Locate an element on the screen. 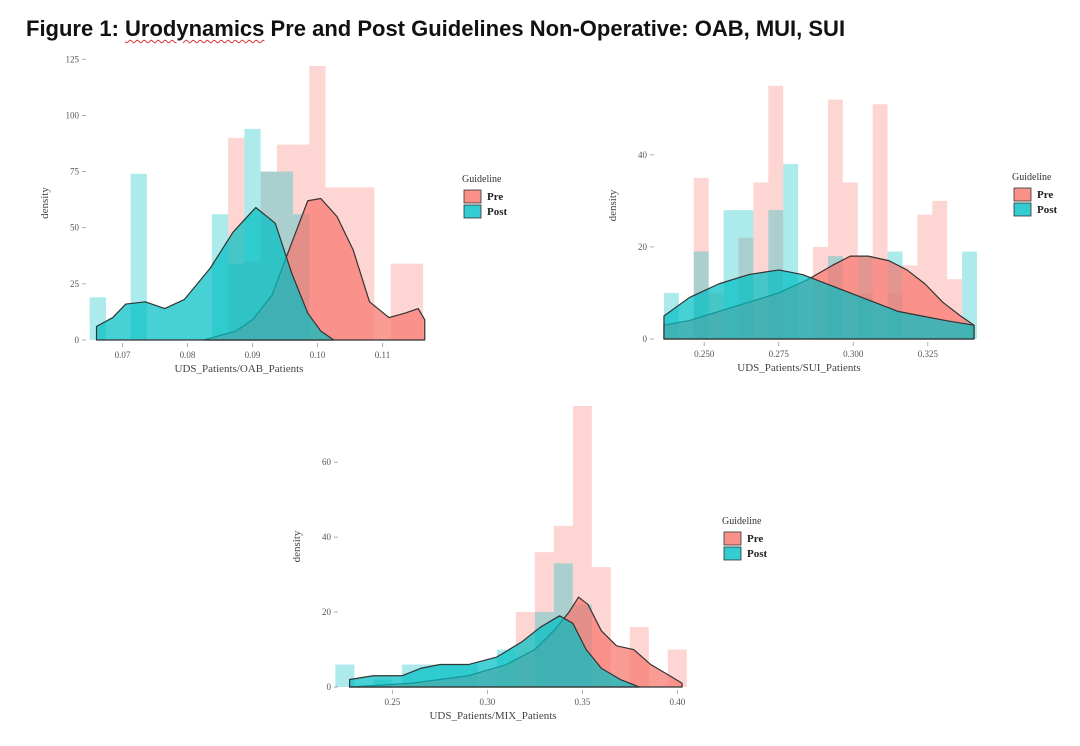 This screenshot has height=746, width=1080. x-tick-label: 0.300 is located at coordinates (853, 354).